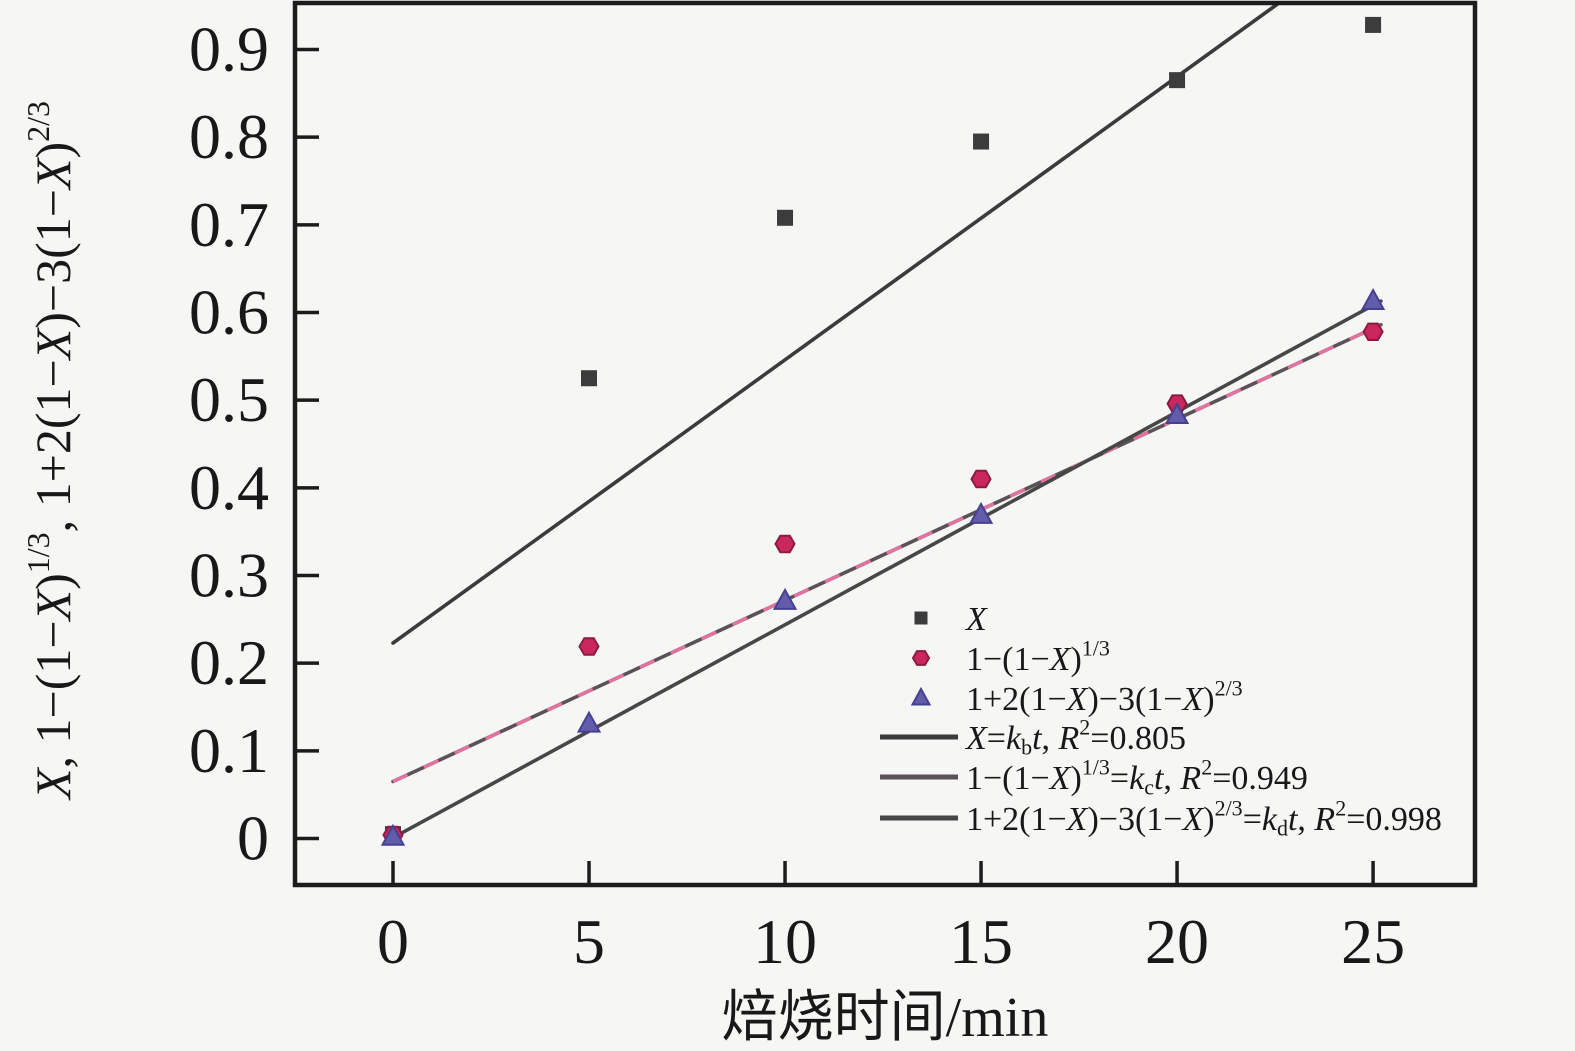 The image size is (1575, 1051). I want to click on legend-label: X, so click(976, 619).